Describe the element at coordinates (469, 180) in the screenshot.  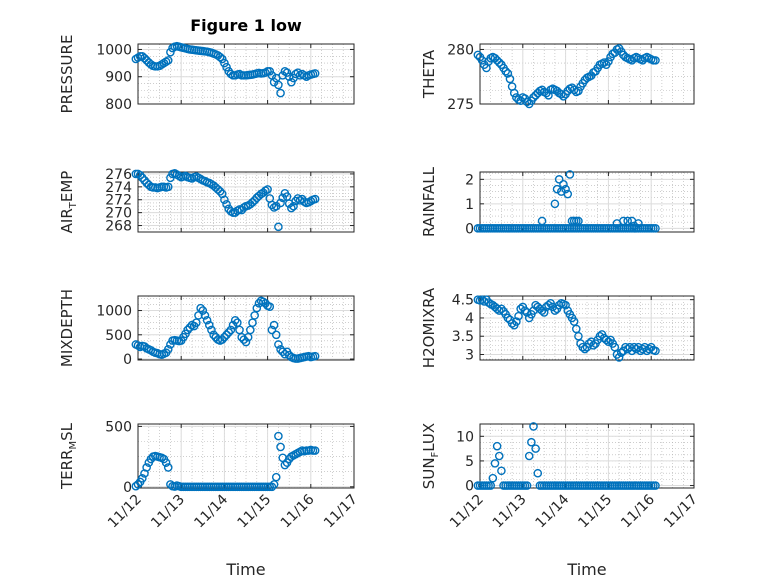
I see `y-tick-label: 2` at that location.